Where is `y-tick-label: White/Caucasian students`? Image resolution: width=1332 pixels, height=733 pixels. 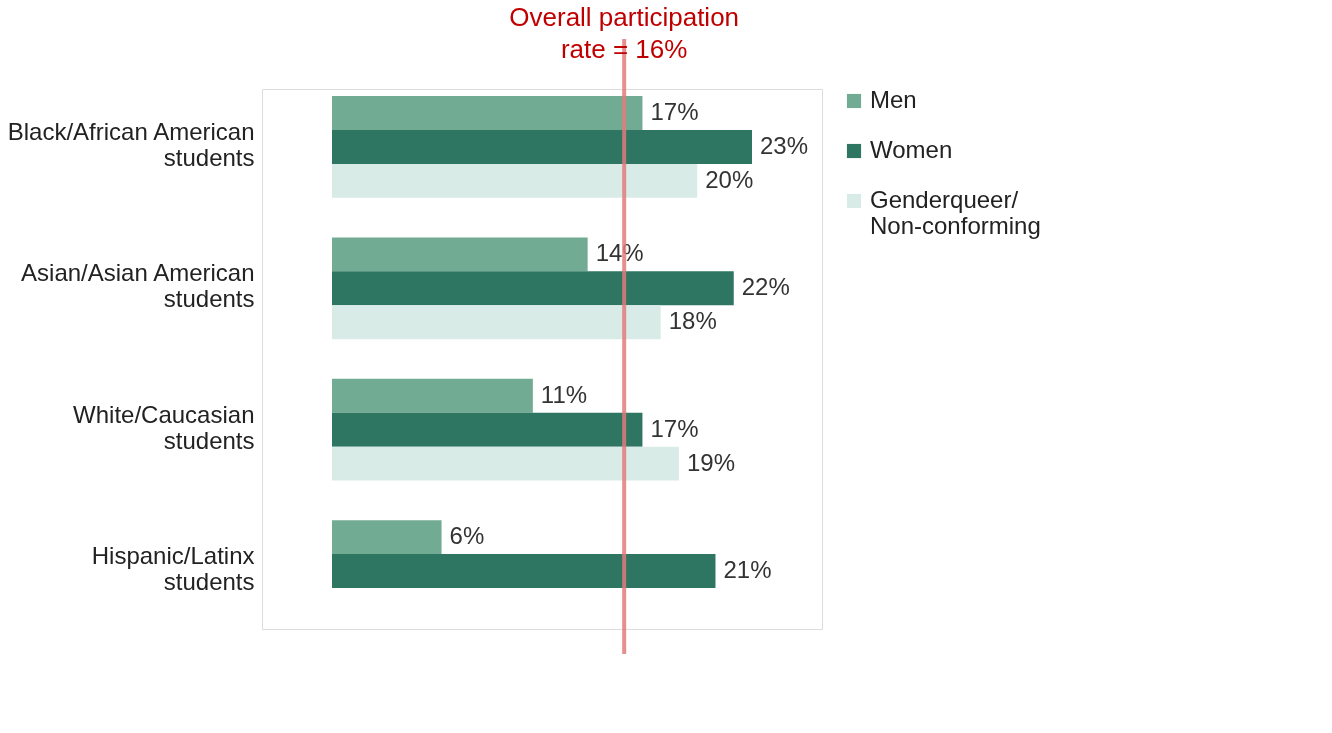 y-tick-label: White/Caucasian students is located at coordinates (164, 427).